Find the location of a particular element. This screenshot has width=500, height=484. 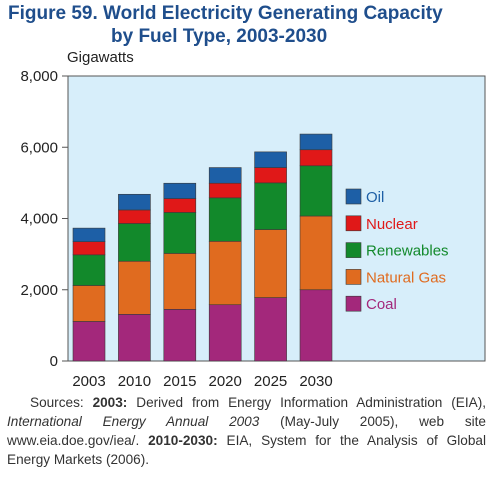

source-prefix: Sources: is located at coordinates (61, 402).